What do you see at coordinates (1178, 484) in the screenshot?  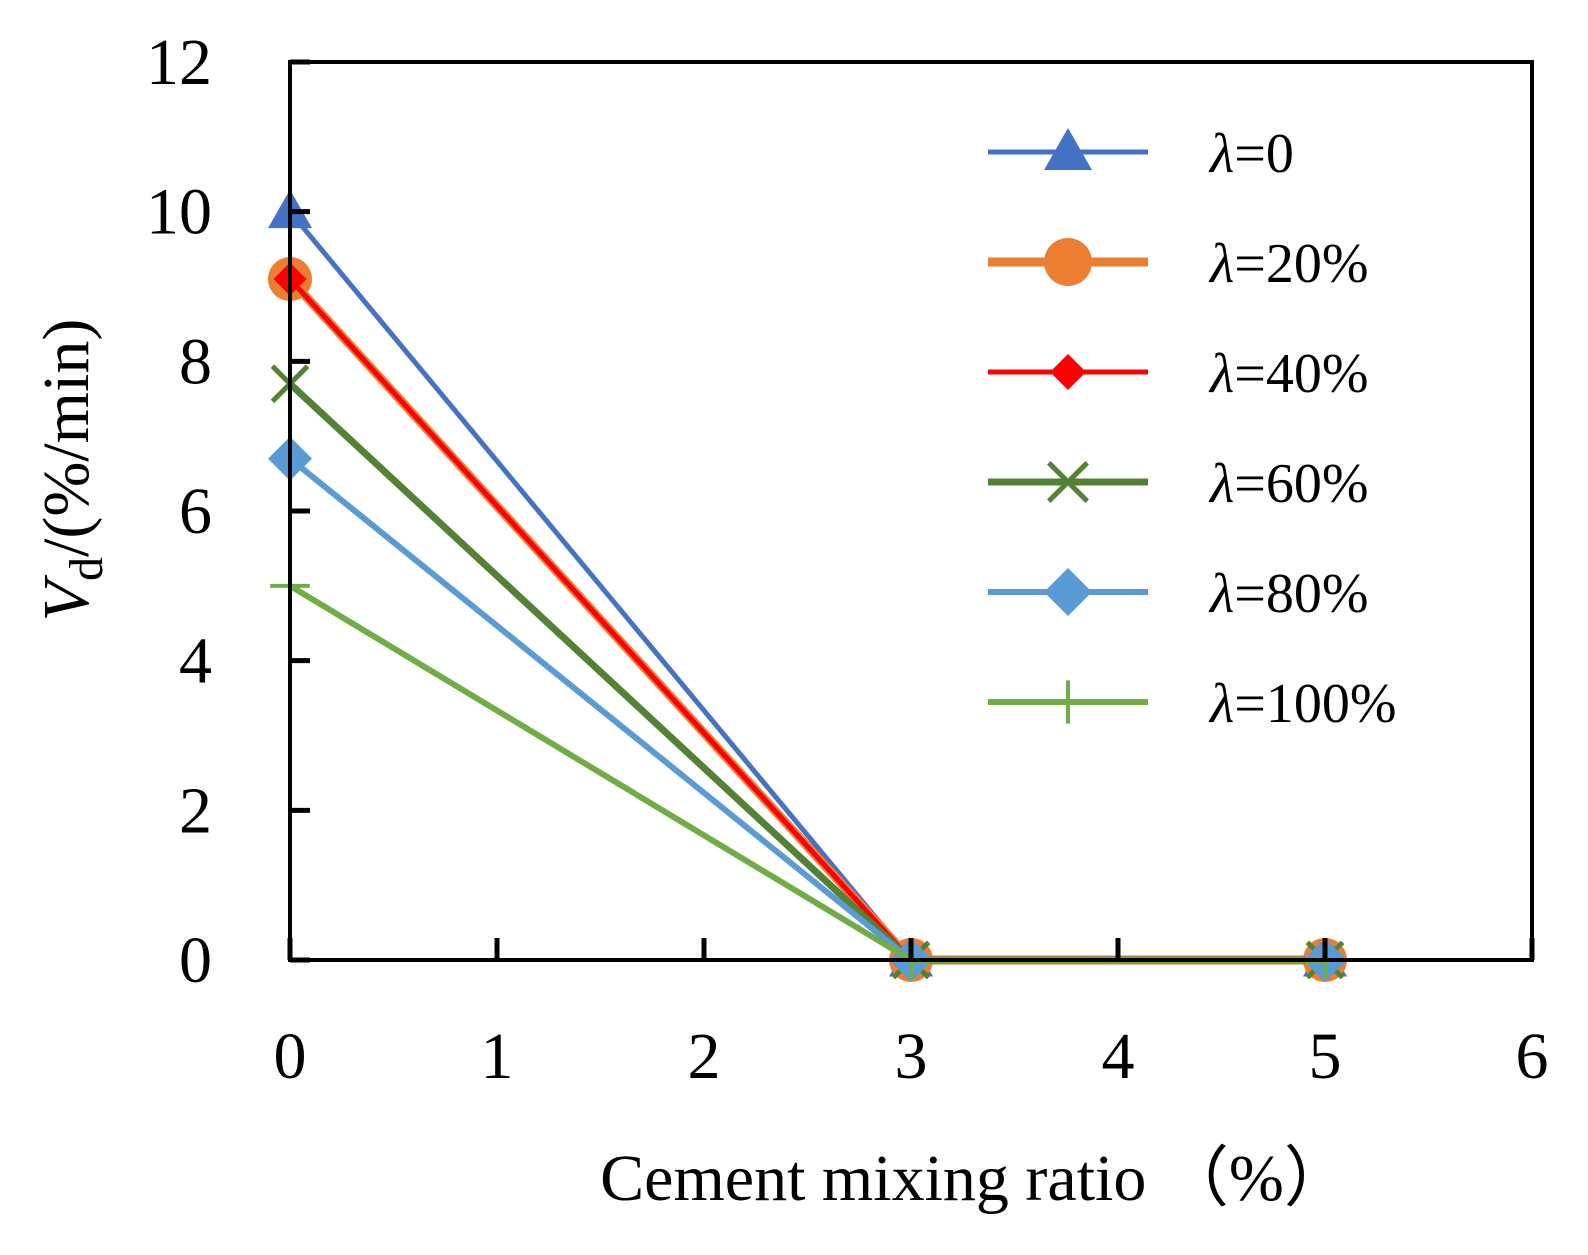 I see `legend-entry: λ=60%` at bounding box center [1178, 484].